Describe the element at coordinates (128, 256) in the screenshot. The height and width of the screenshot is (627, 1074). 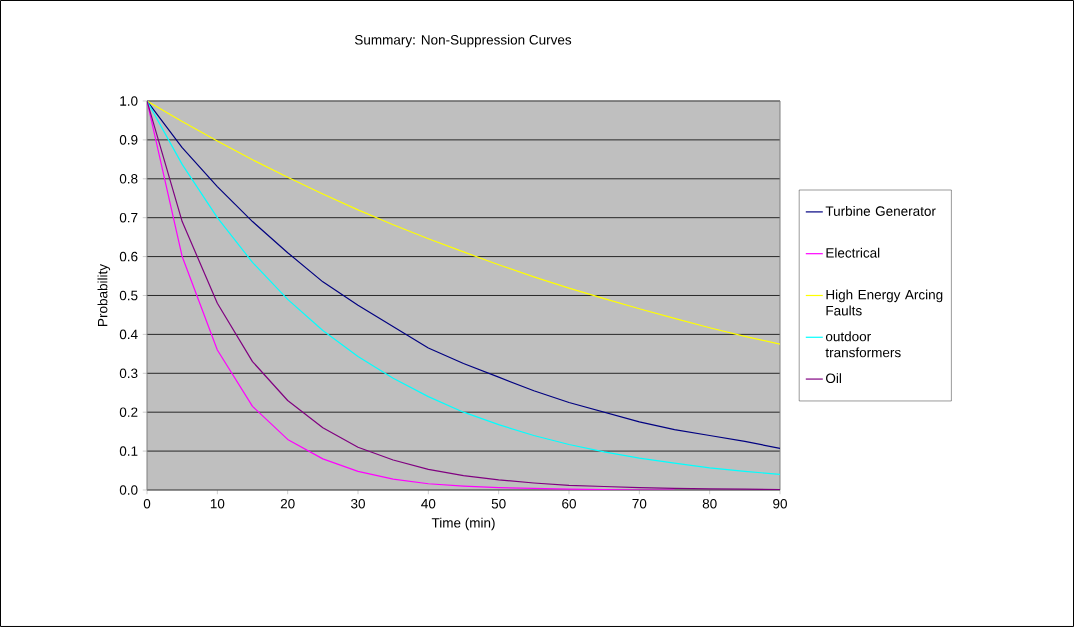
I see `y-tick-label: 0.6` at that location.